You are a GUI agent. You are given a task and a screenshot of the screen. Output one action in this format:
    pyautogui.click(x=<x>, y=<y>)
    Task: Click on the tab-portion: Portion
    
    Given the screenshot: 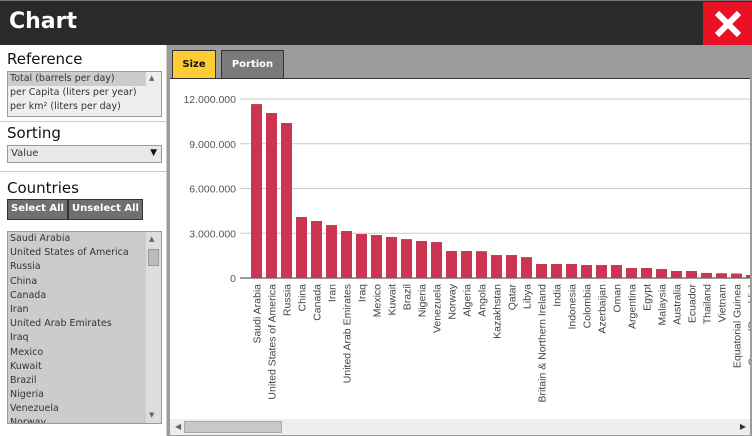 What is the action you would take?
    pyautogui.click(x=252, y=64)
    